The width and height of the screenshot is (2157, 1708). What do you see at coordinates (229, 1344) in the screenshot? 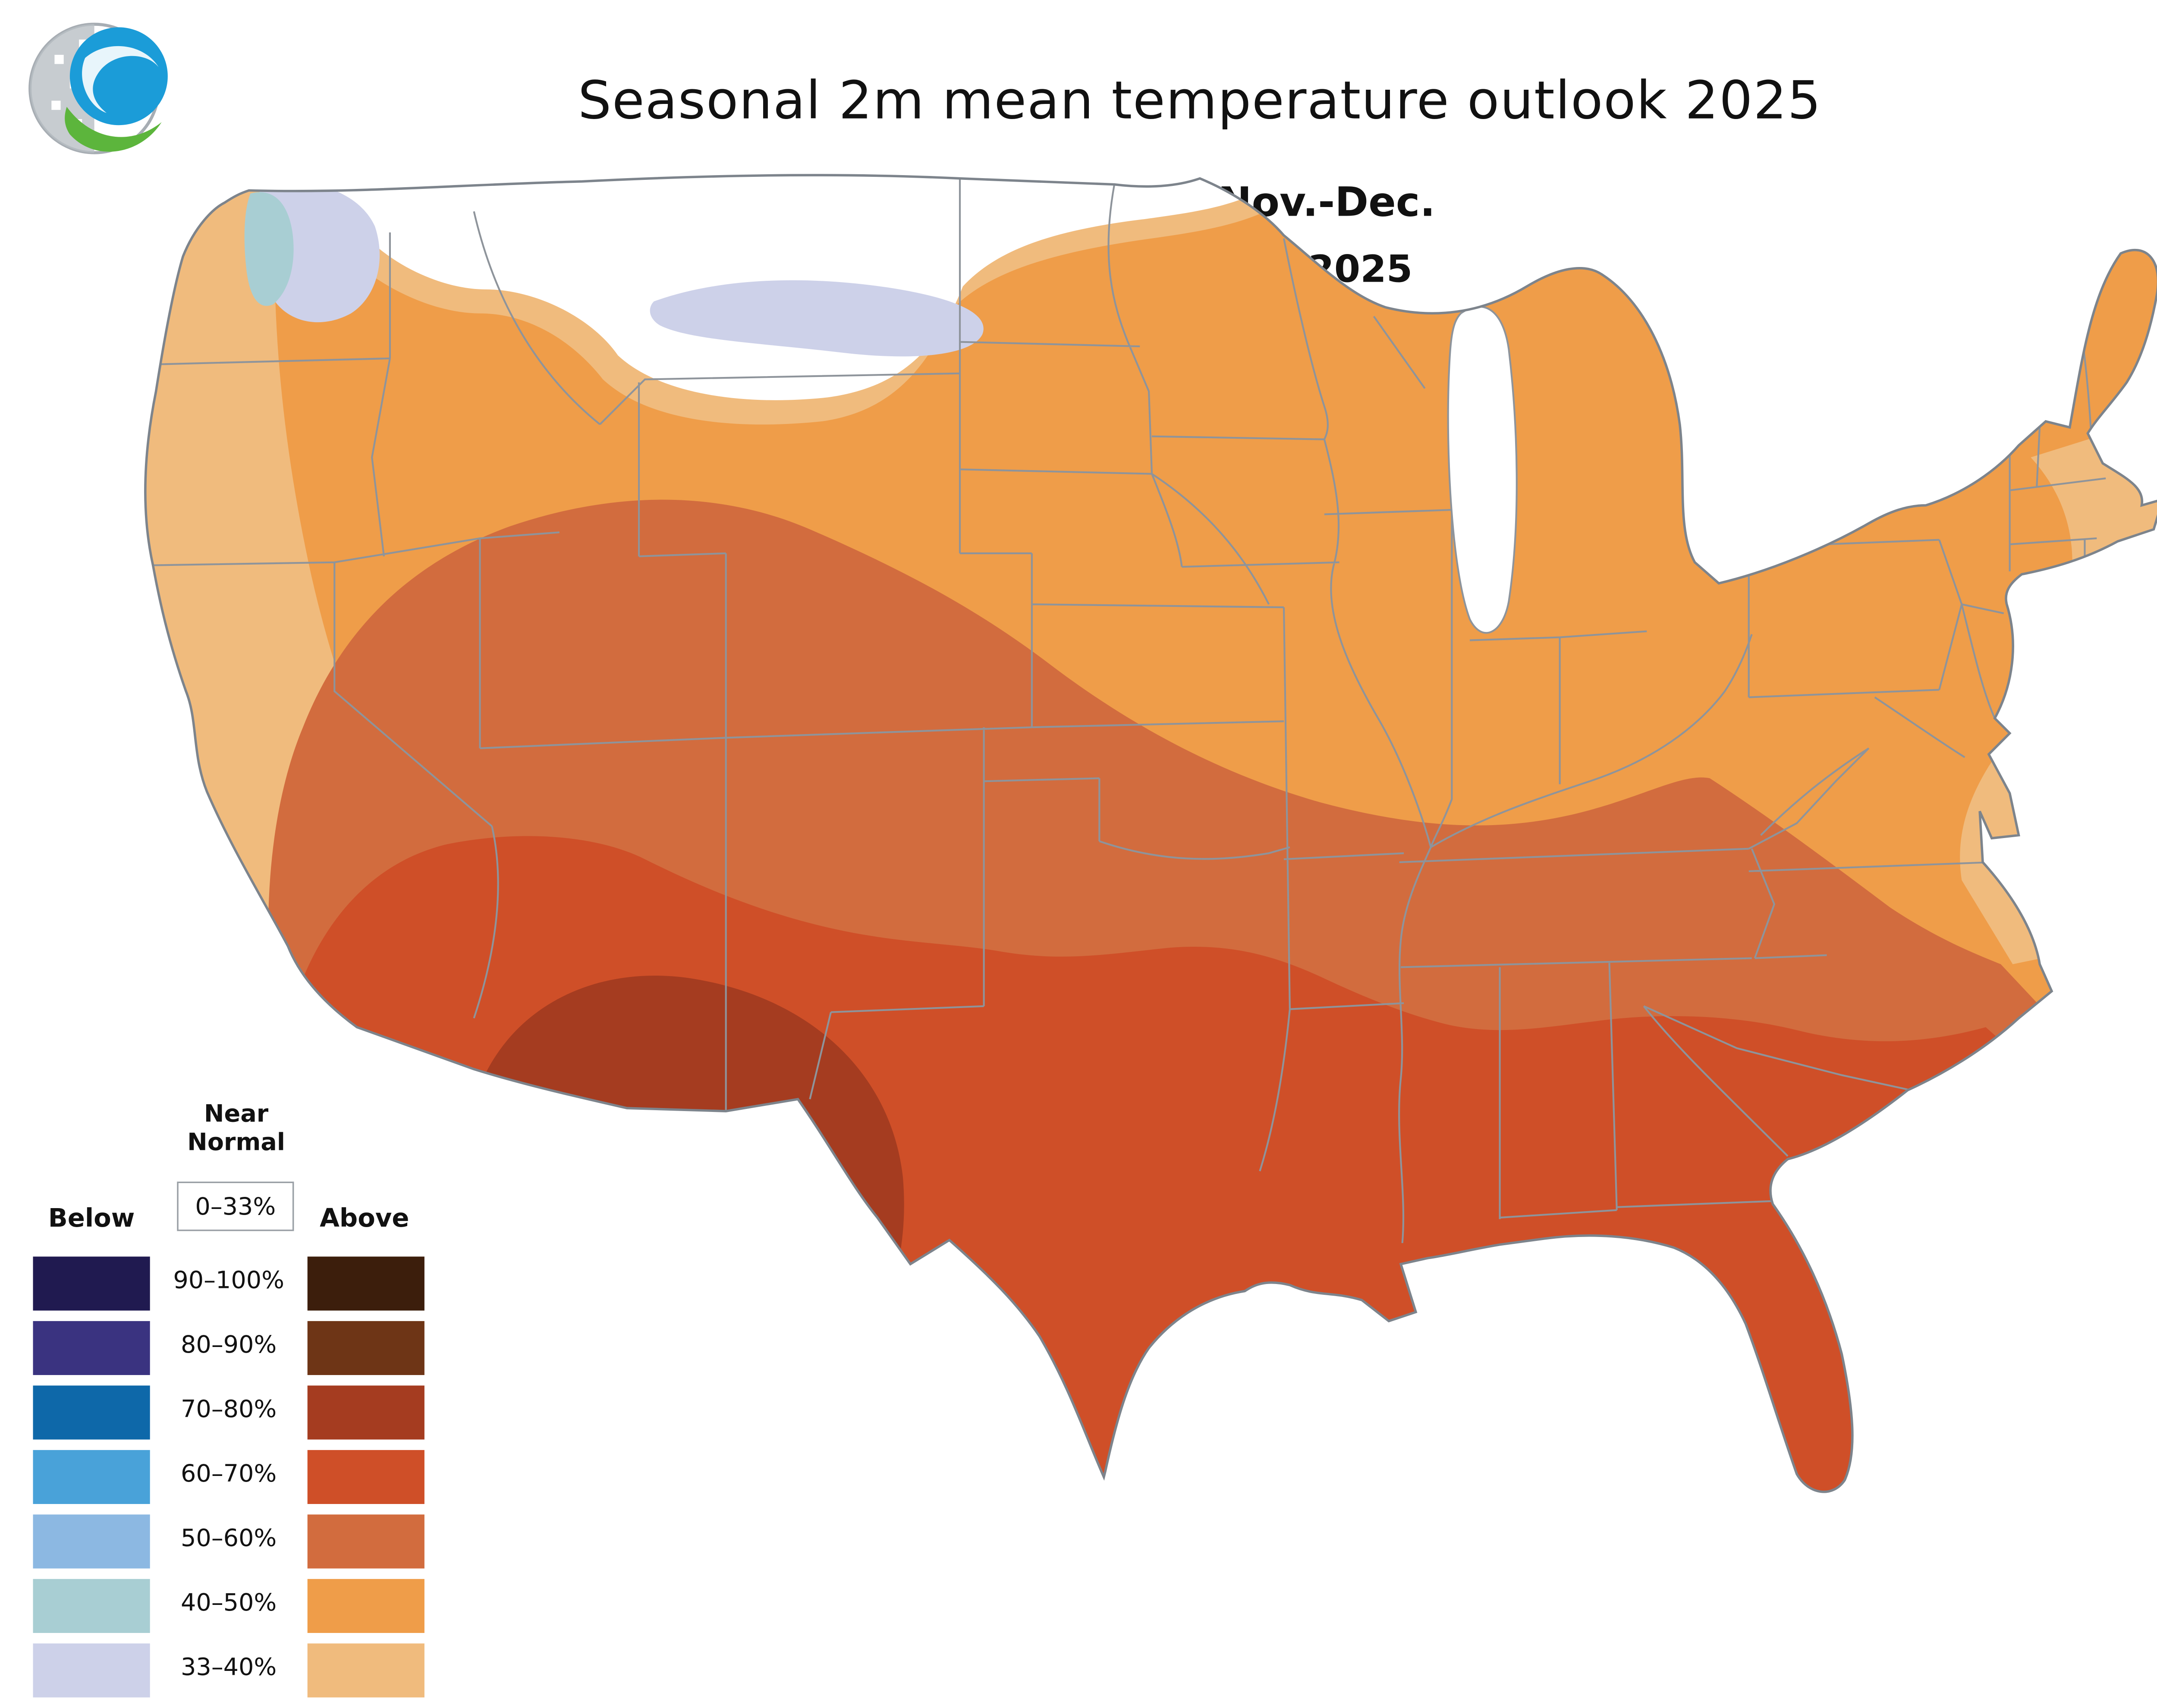
I see `legend-range-label: 80–90%` at bounding box center [229, 1344].